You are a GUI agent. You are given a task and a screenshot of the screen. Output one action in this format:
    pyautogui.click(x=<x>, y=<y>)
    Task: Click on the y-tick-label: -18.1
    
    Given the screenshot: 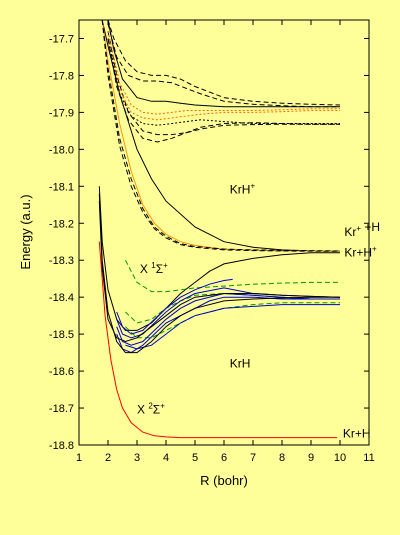 What is the action you would take?
    pyautogui.click(x=61, y=187)
    